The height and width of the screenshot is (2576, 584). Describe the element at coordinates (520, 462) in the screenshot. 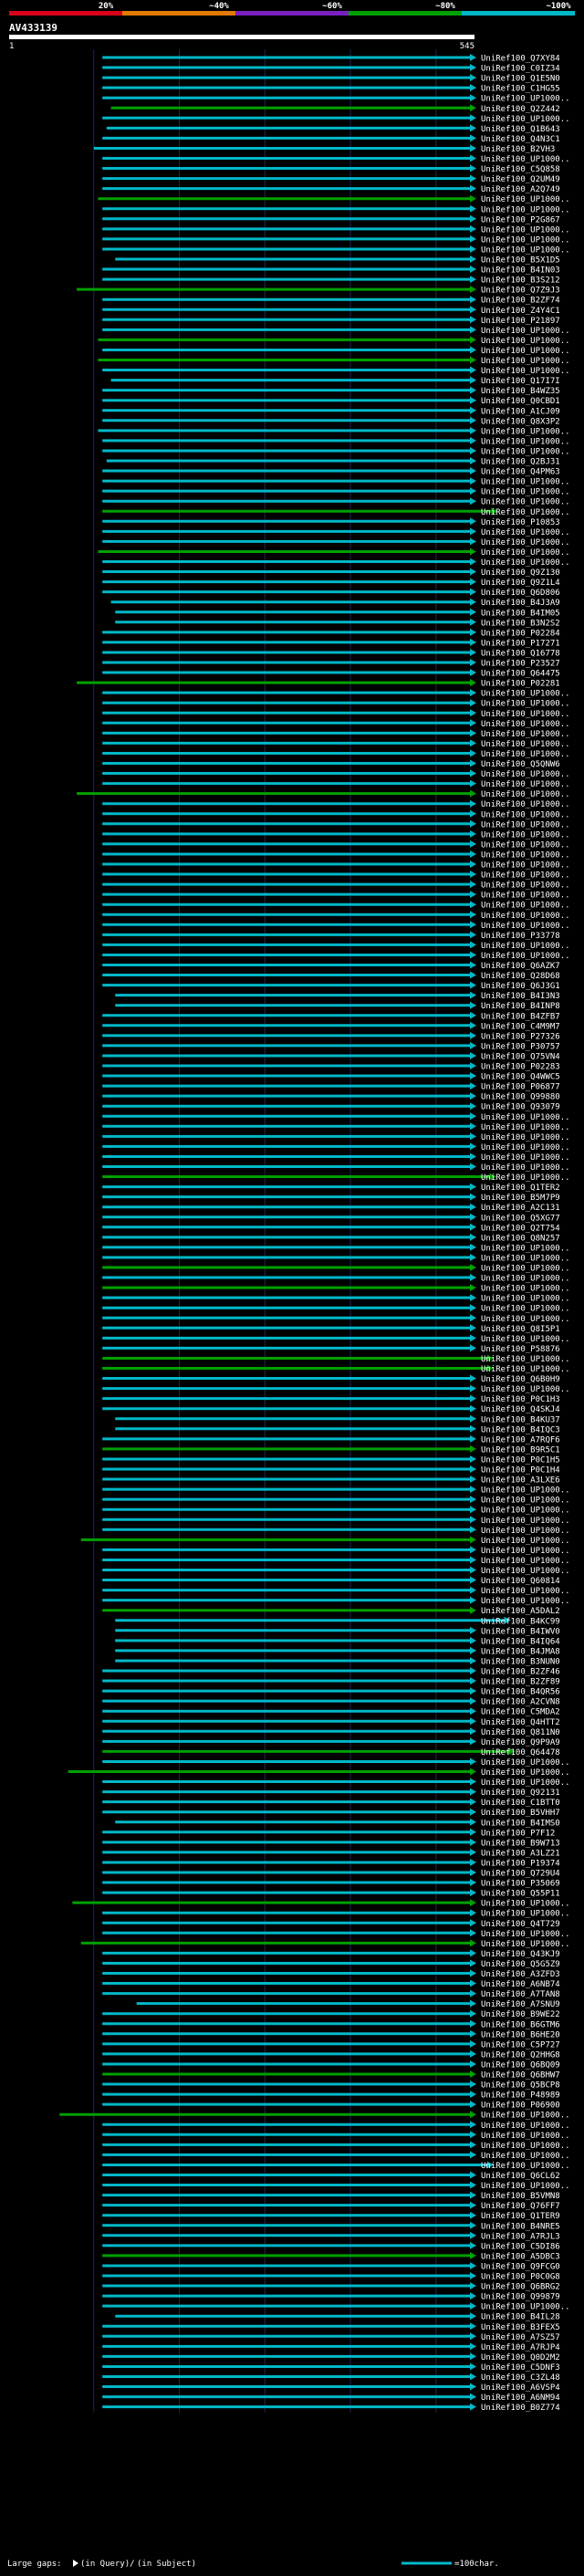

I see `hit-label: UniRef100_Q2BJ31` at that location.